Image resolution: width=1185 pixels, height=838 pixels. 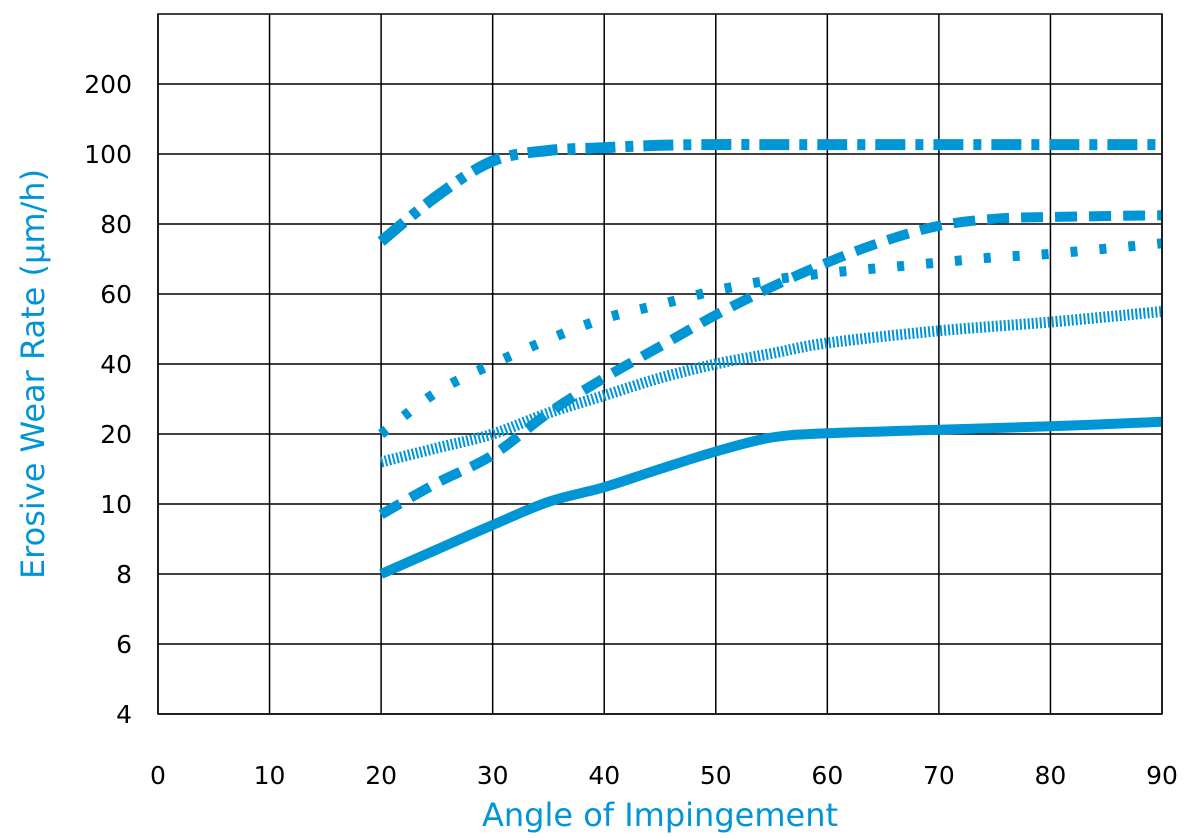 What do you see at coordinates (771, 497) in the screenshot?
I see `series-line-solid` at bounding box center [771, 497].